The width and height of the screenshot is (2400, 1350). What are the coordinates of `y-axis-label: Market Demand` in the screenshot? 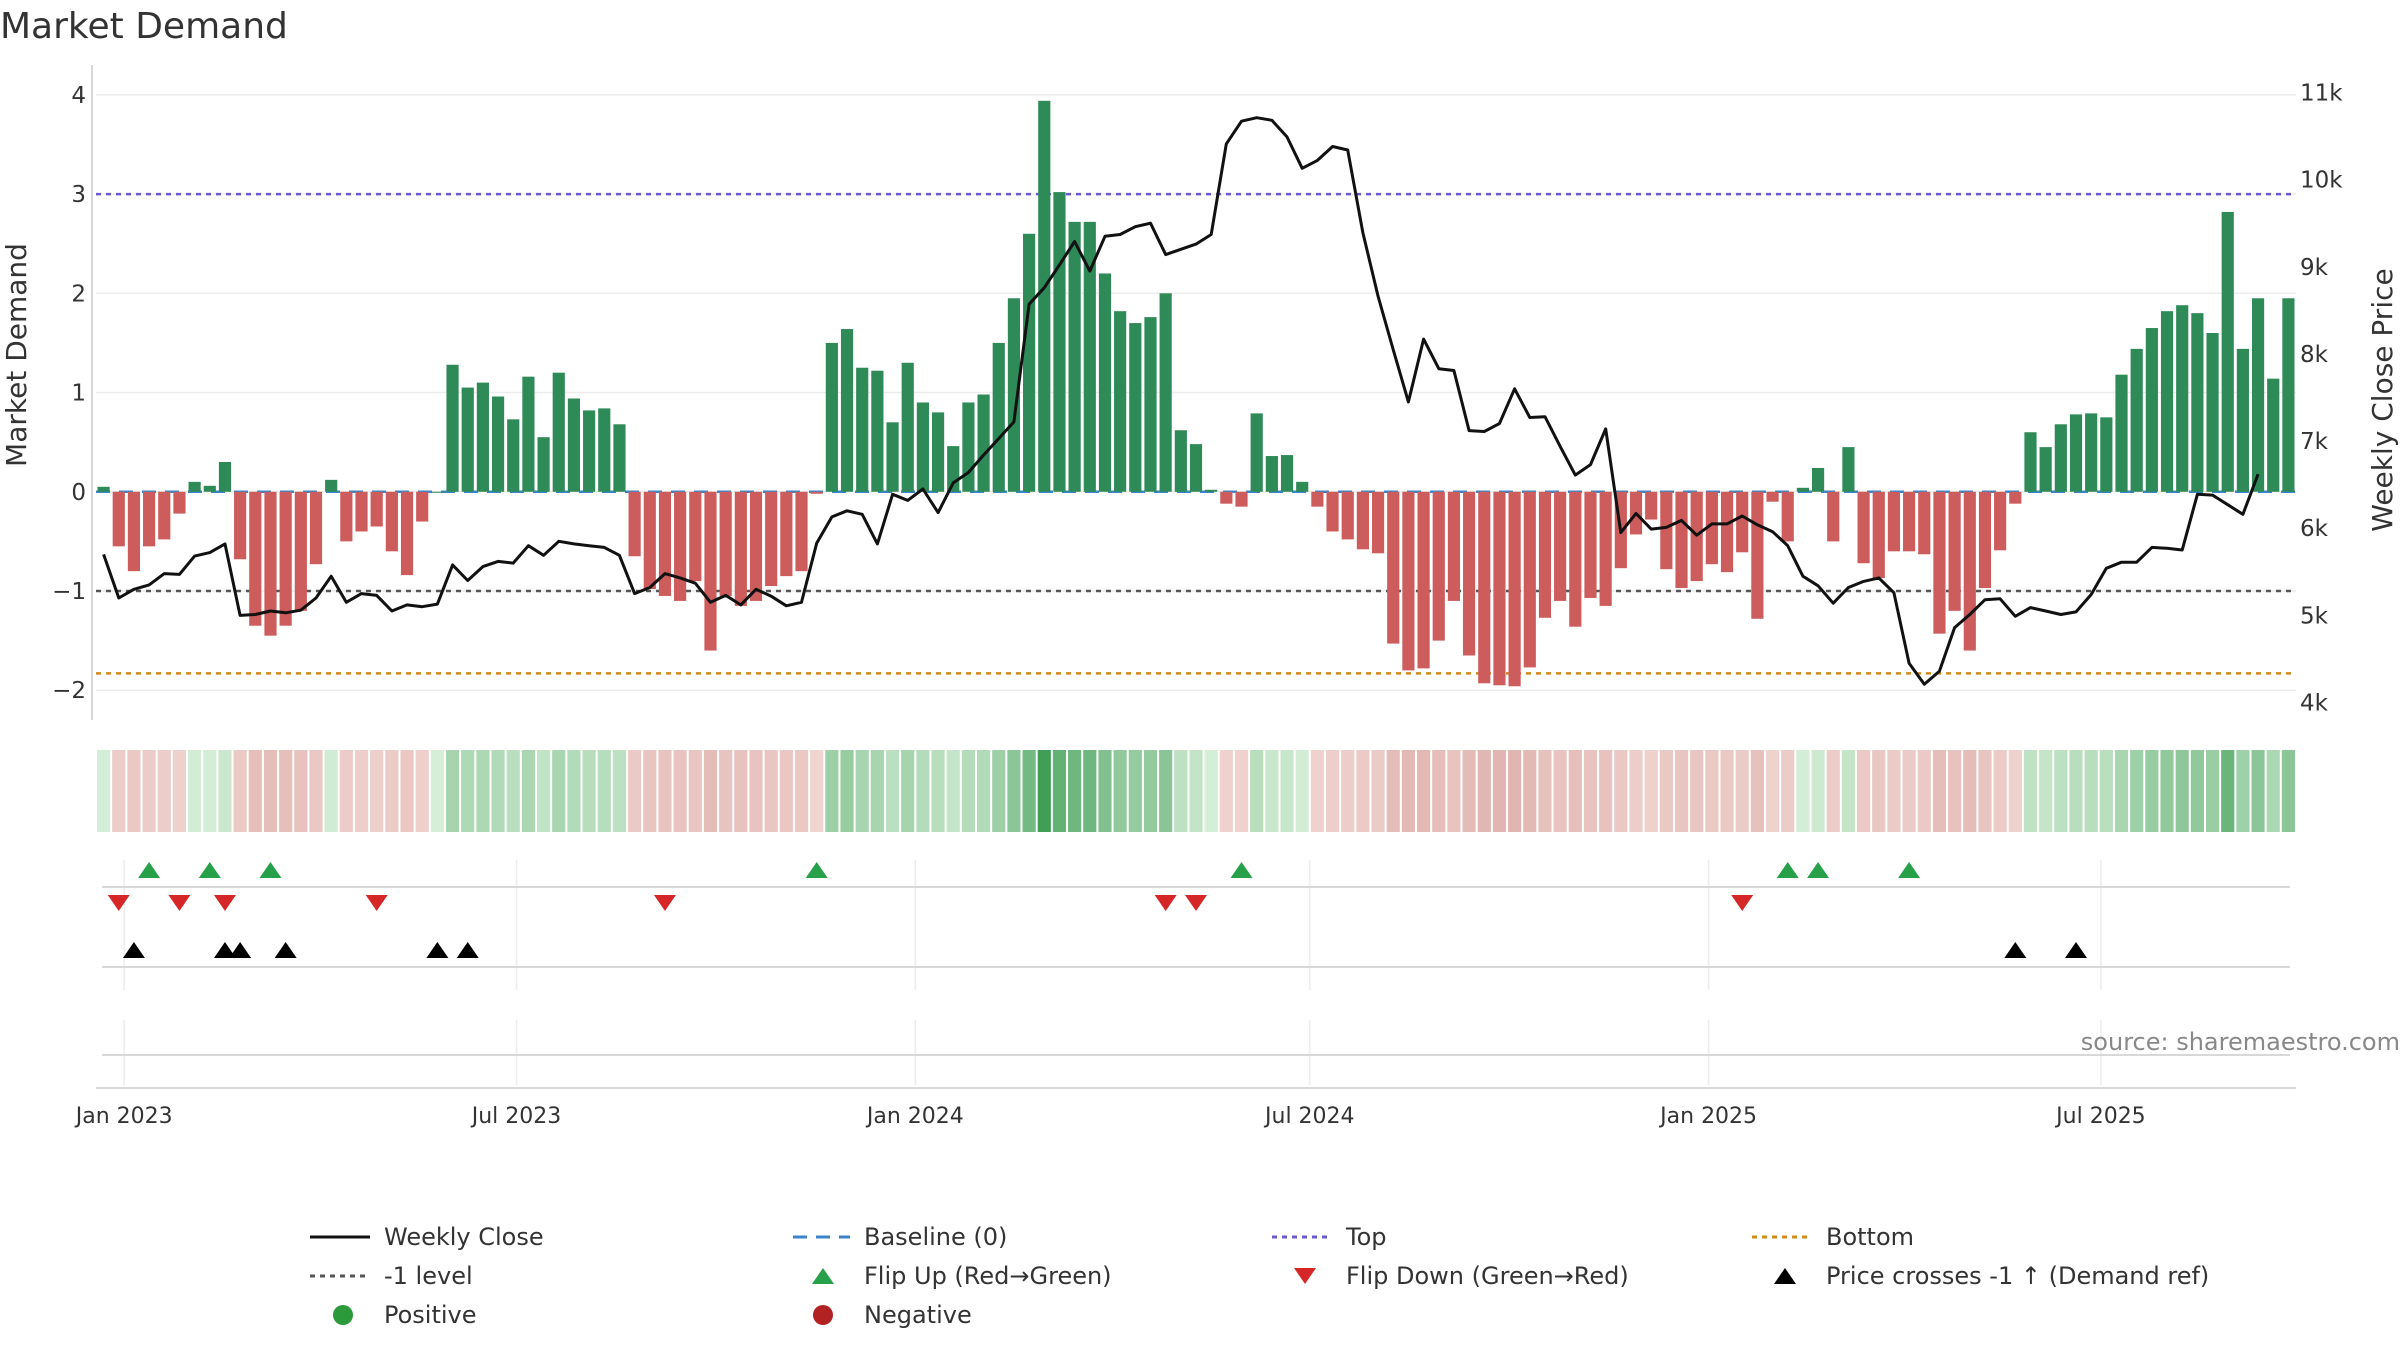 It's located at (16, 355).